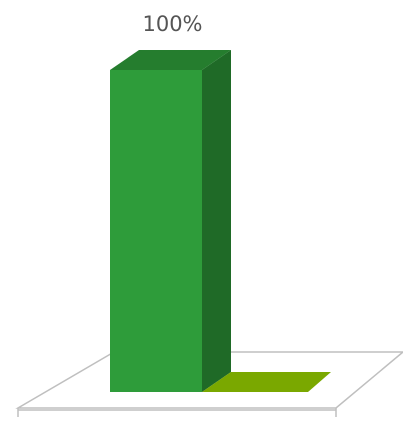  What do you see at coordinates (170, 60) in the screenshot?
I see `bar-0-top-face` at bounding box center [170, 60].